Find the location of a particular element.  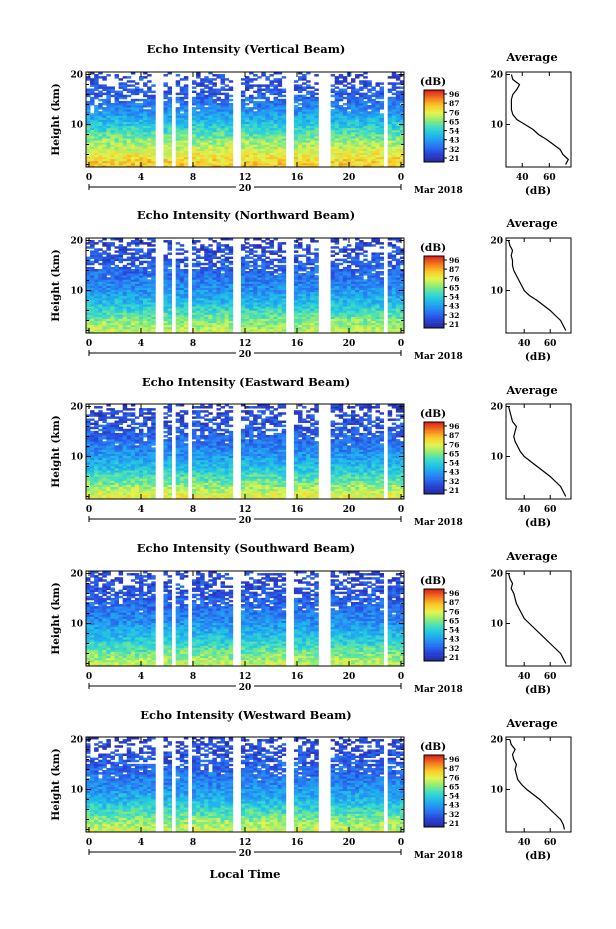

colorbar-tick-label: 43 is located at coordinates (454, 140).